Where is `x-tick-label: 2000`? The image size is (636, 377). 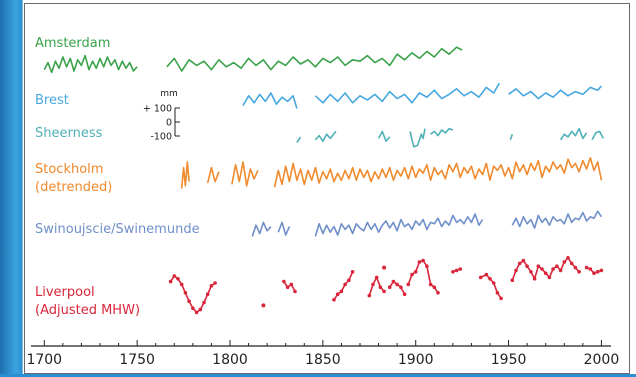
x-tick-label: 2000 is located at coordinates (602, 360).